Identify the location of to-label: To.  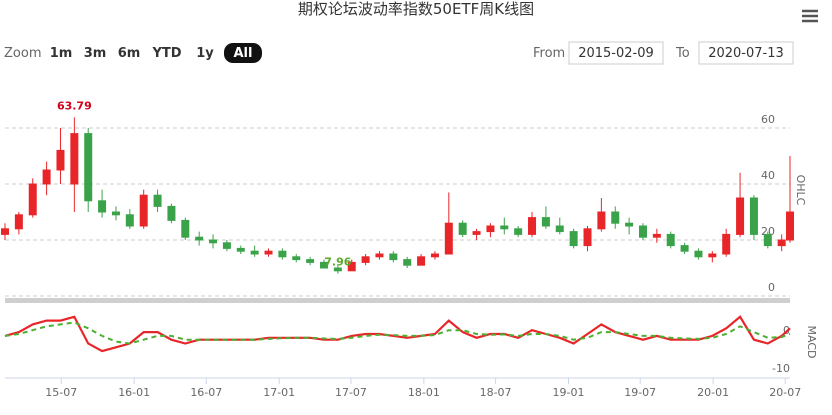
(682, 53).